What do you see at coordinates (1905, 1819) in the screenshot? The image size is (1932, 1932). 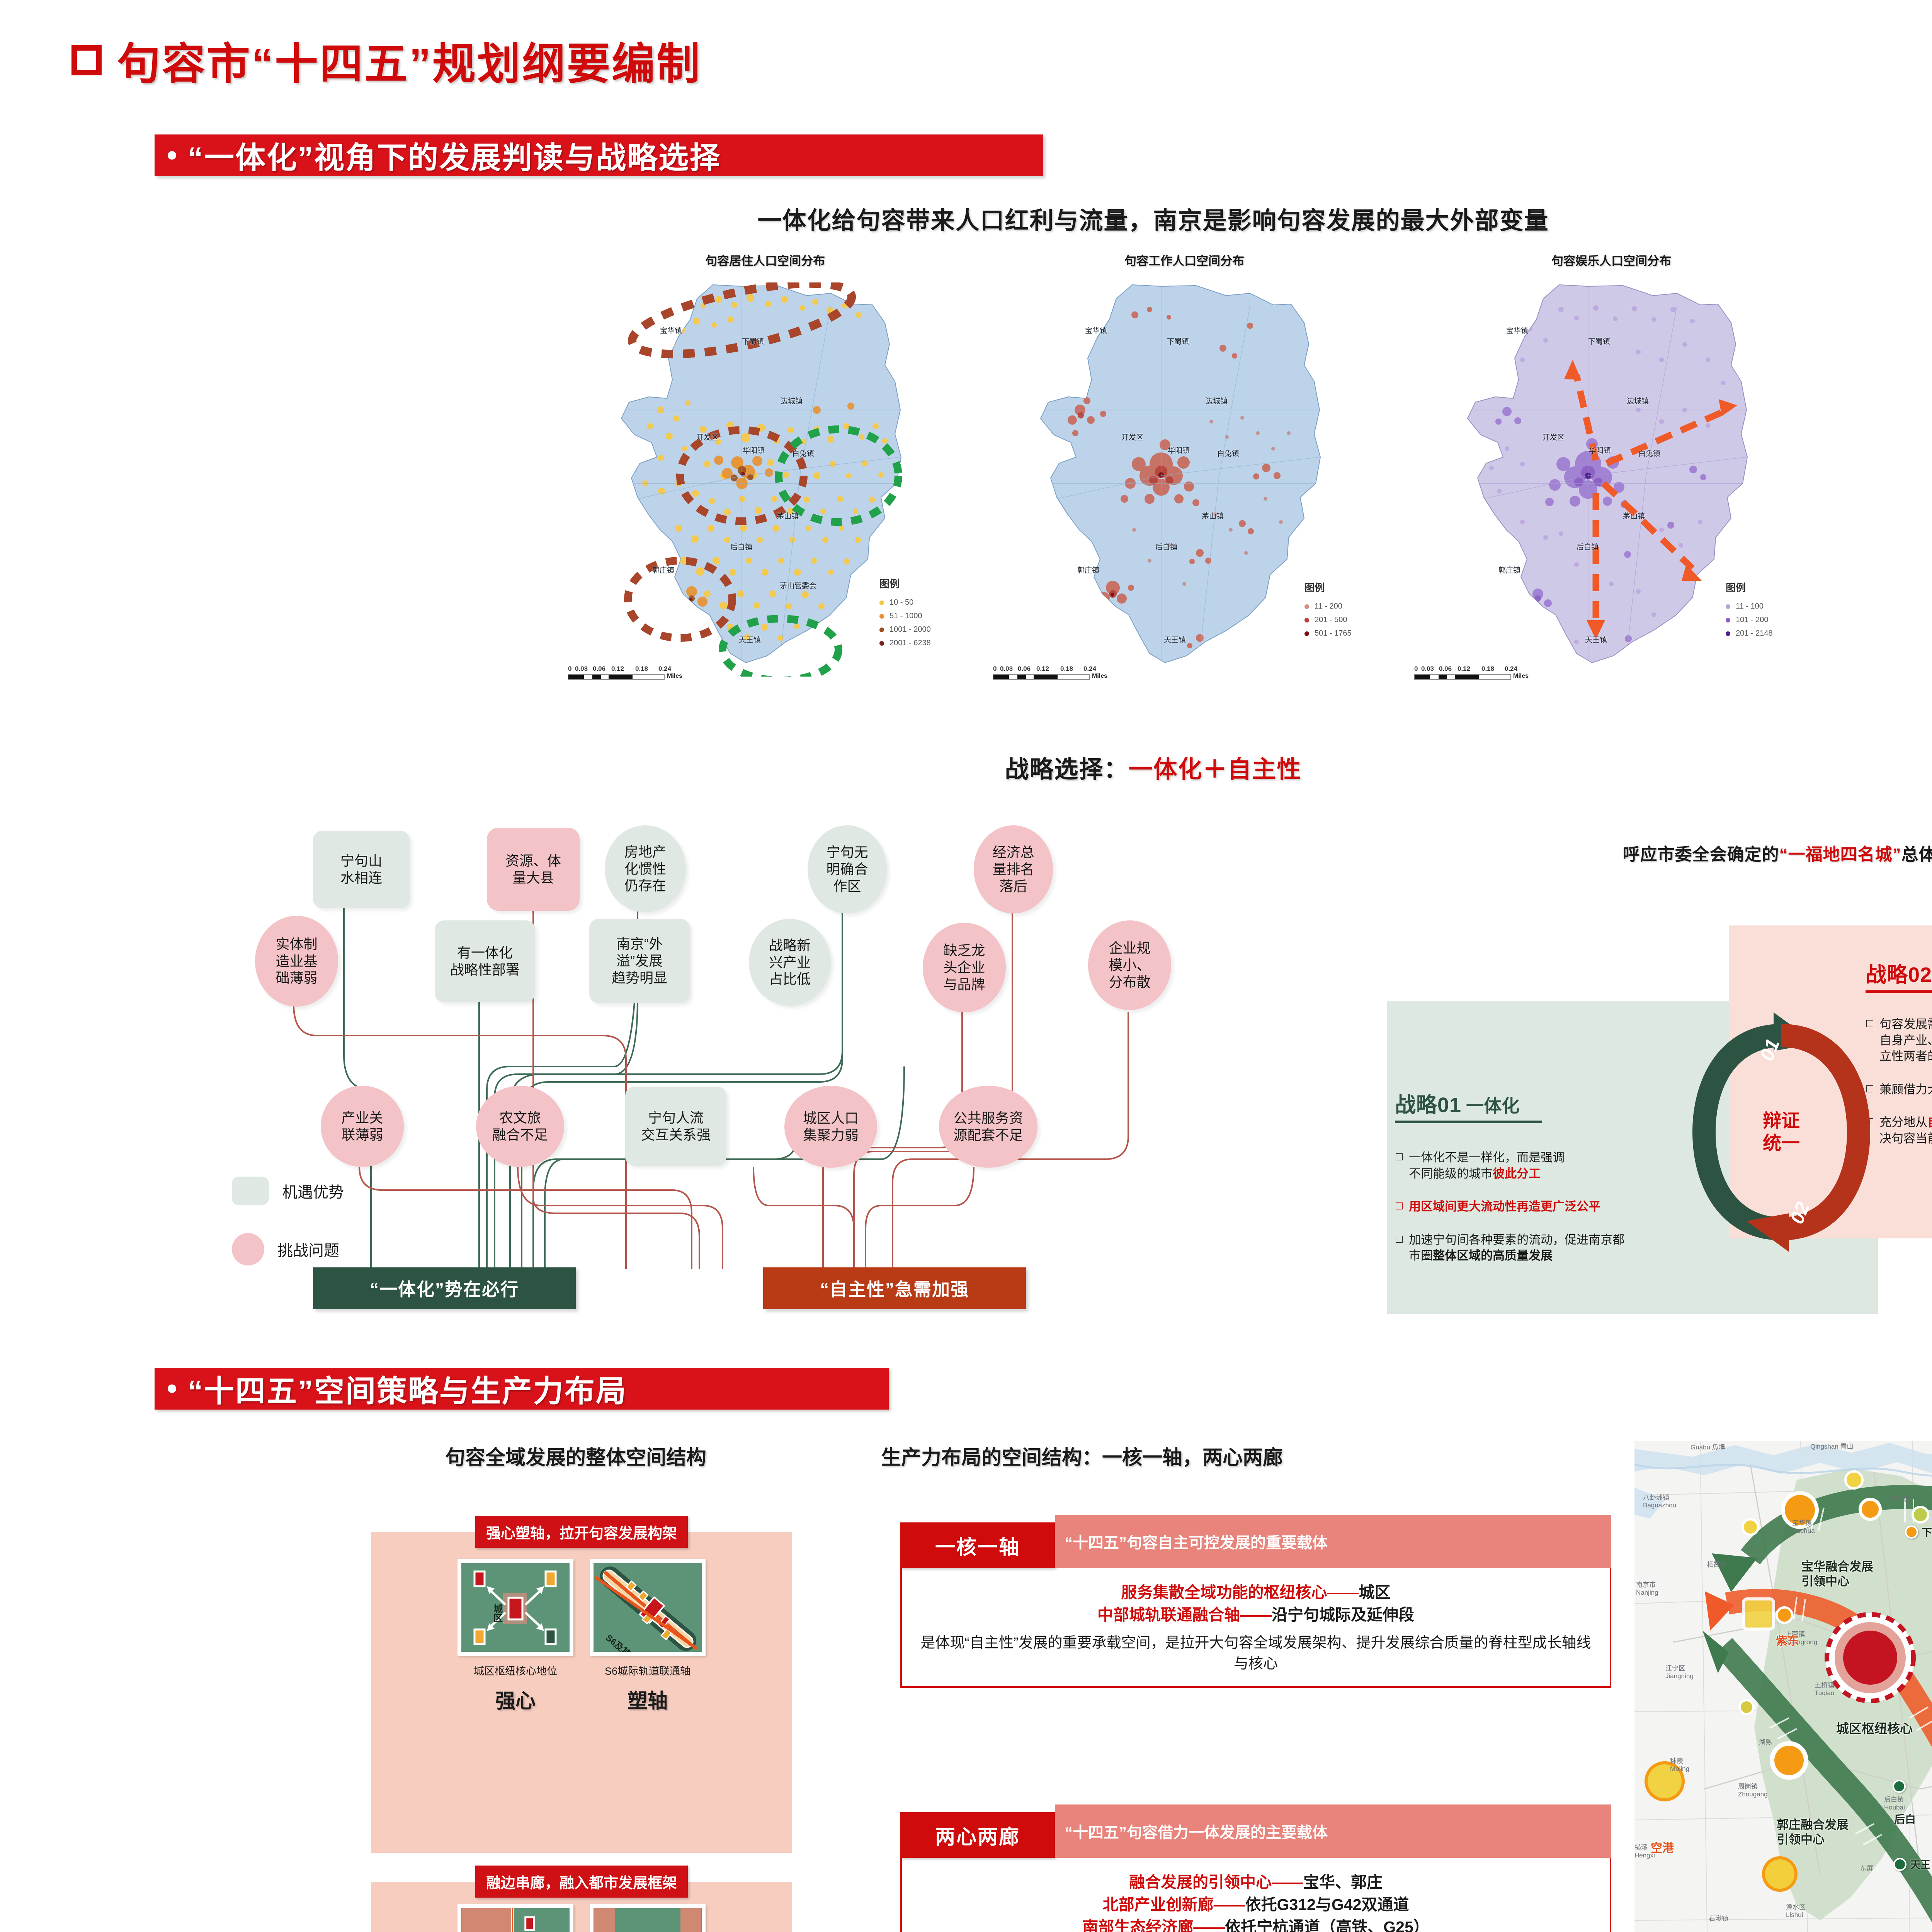 I see `town-label-houbai: 后白` at bounding box center [1905, 1819].